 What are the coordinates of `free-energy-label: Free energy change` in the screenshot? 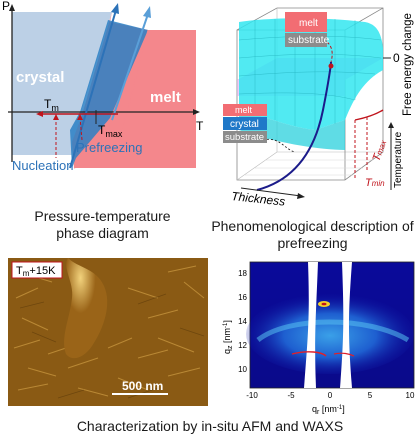 It's located at (408, 64).